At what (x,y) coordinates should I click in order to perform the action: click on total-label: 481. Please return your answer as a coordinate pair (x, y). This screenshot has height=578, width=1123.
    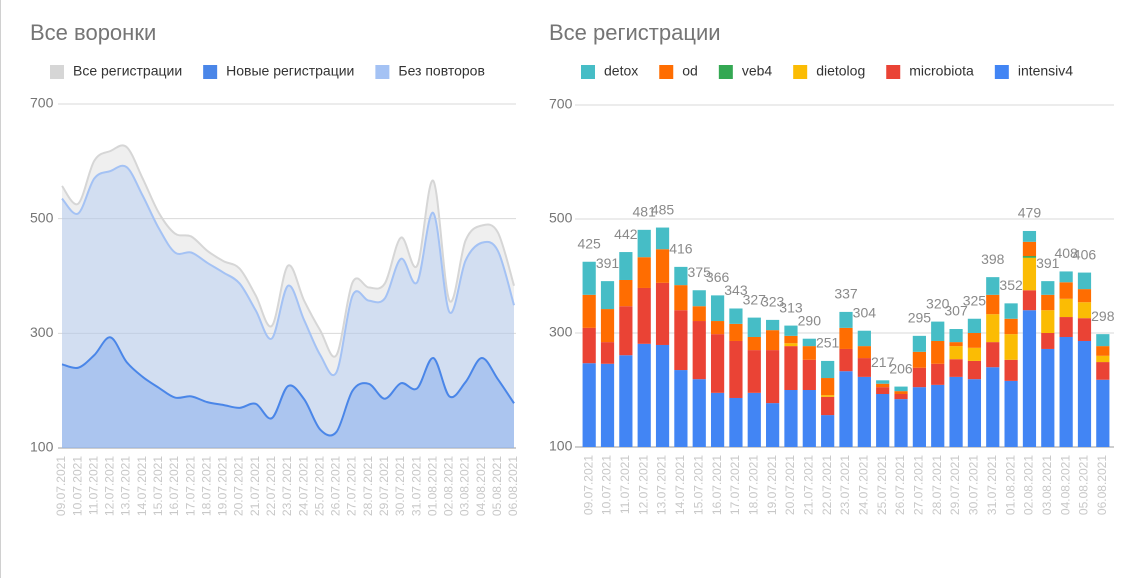
    Looking at the image, I should click on (645, 212).